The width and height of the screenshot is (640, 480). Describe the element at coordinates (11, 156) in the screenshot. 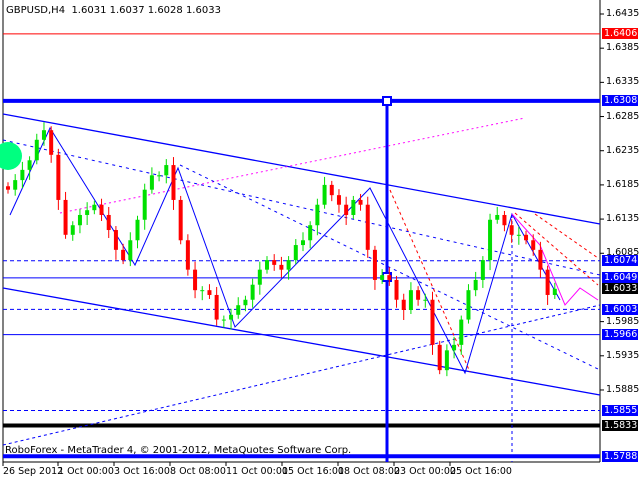

I see `green-marker` at that location.